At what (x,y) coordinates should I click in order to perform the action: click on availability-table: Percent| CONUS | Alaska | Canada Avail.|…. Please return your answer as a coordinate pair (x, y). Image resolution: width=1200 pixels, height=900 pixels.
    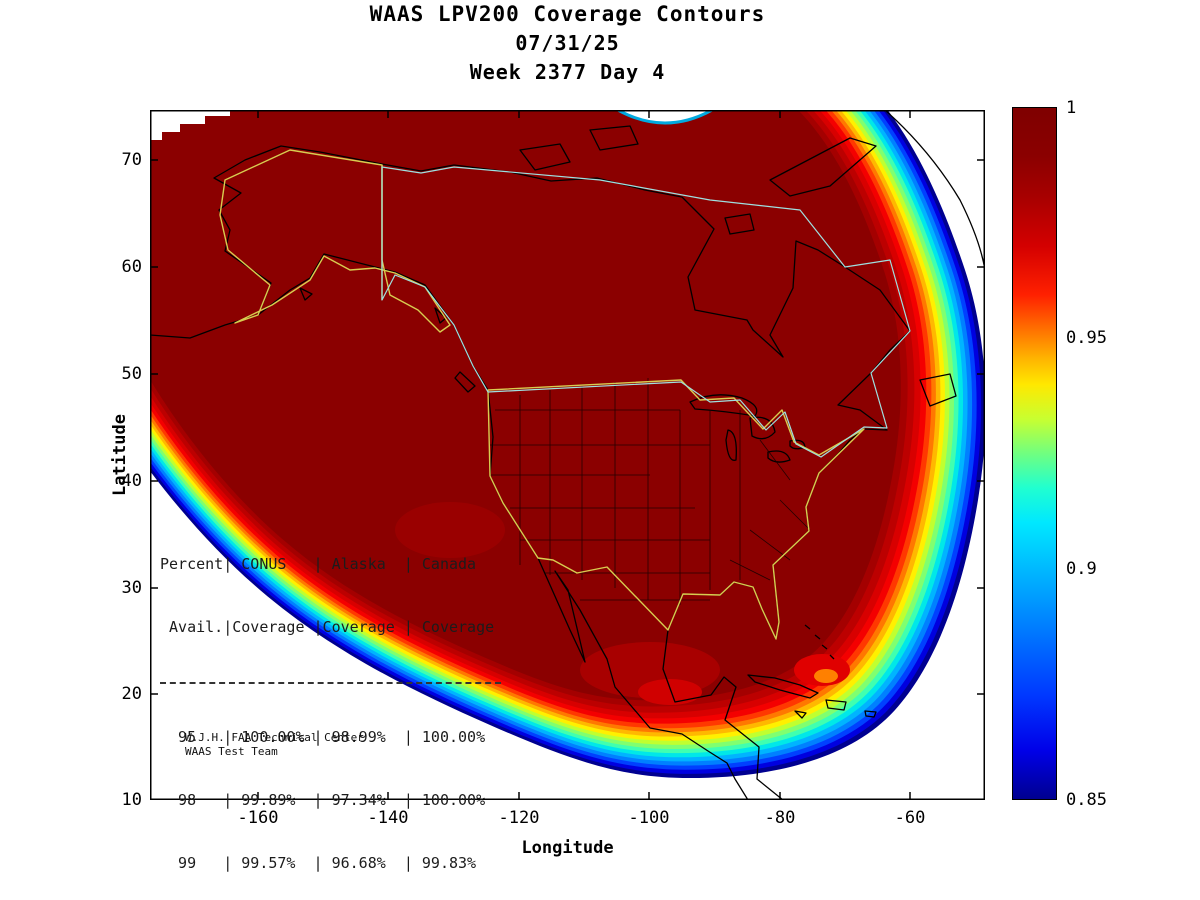
    Looking at the image, I should click on (330, 706).